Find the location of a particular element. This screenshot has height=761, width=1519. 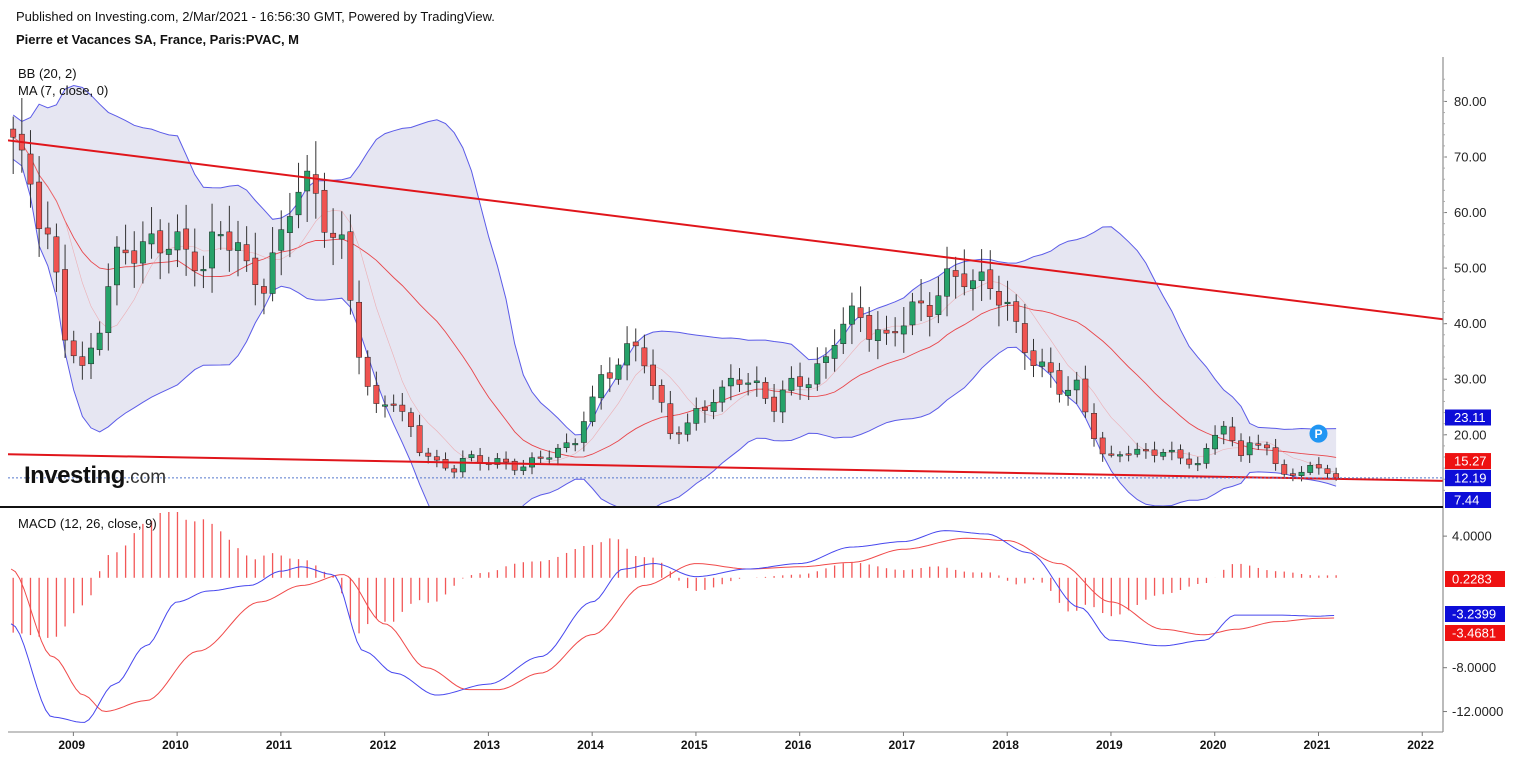

y-tick-label: 20.00 is located at coordinates (1470, 434).